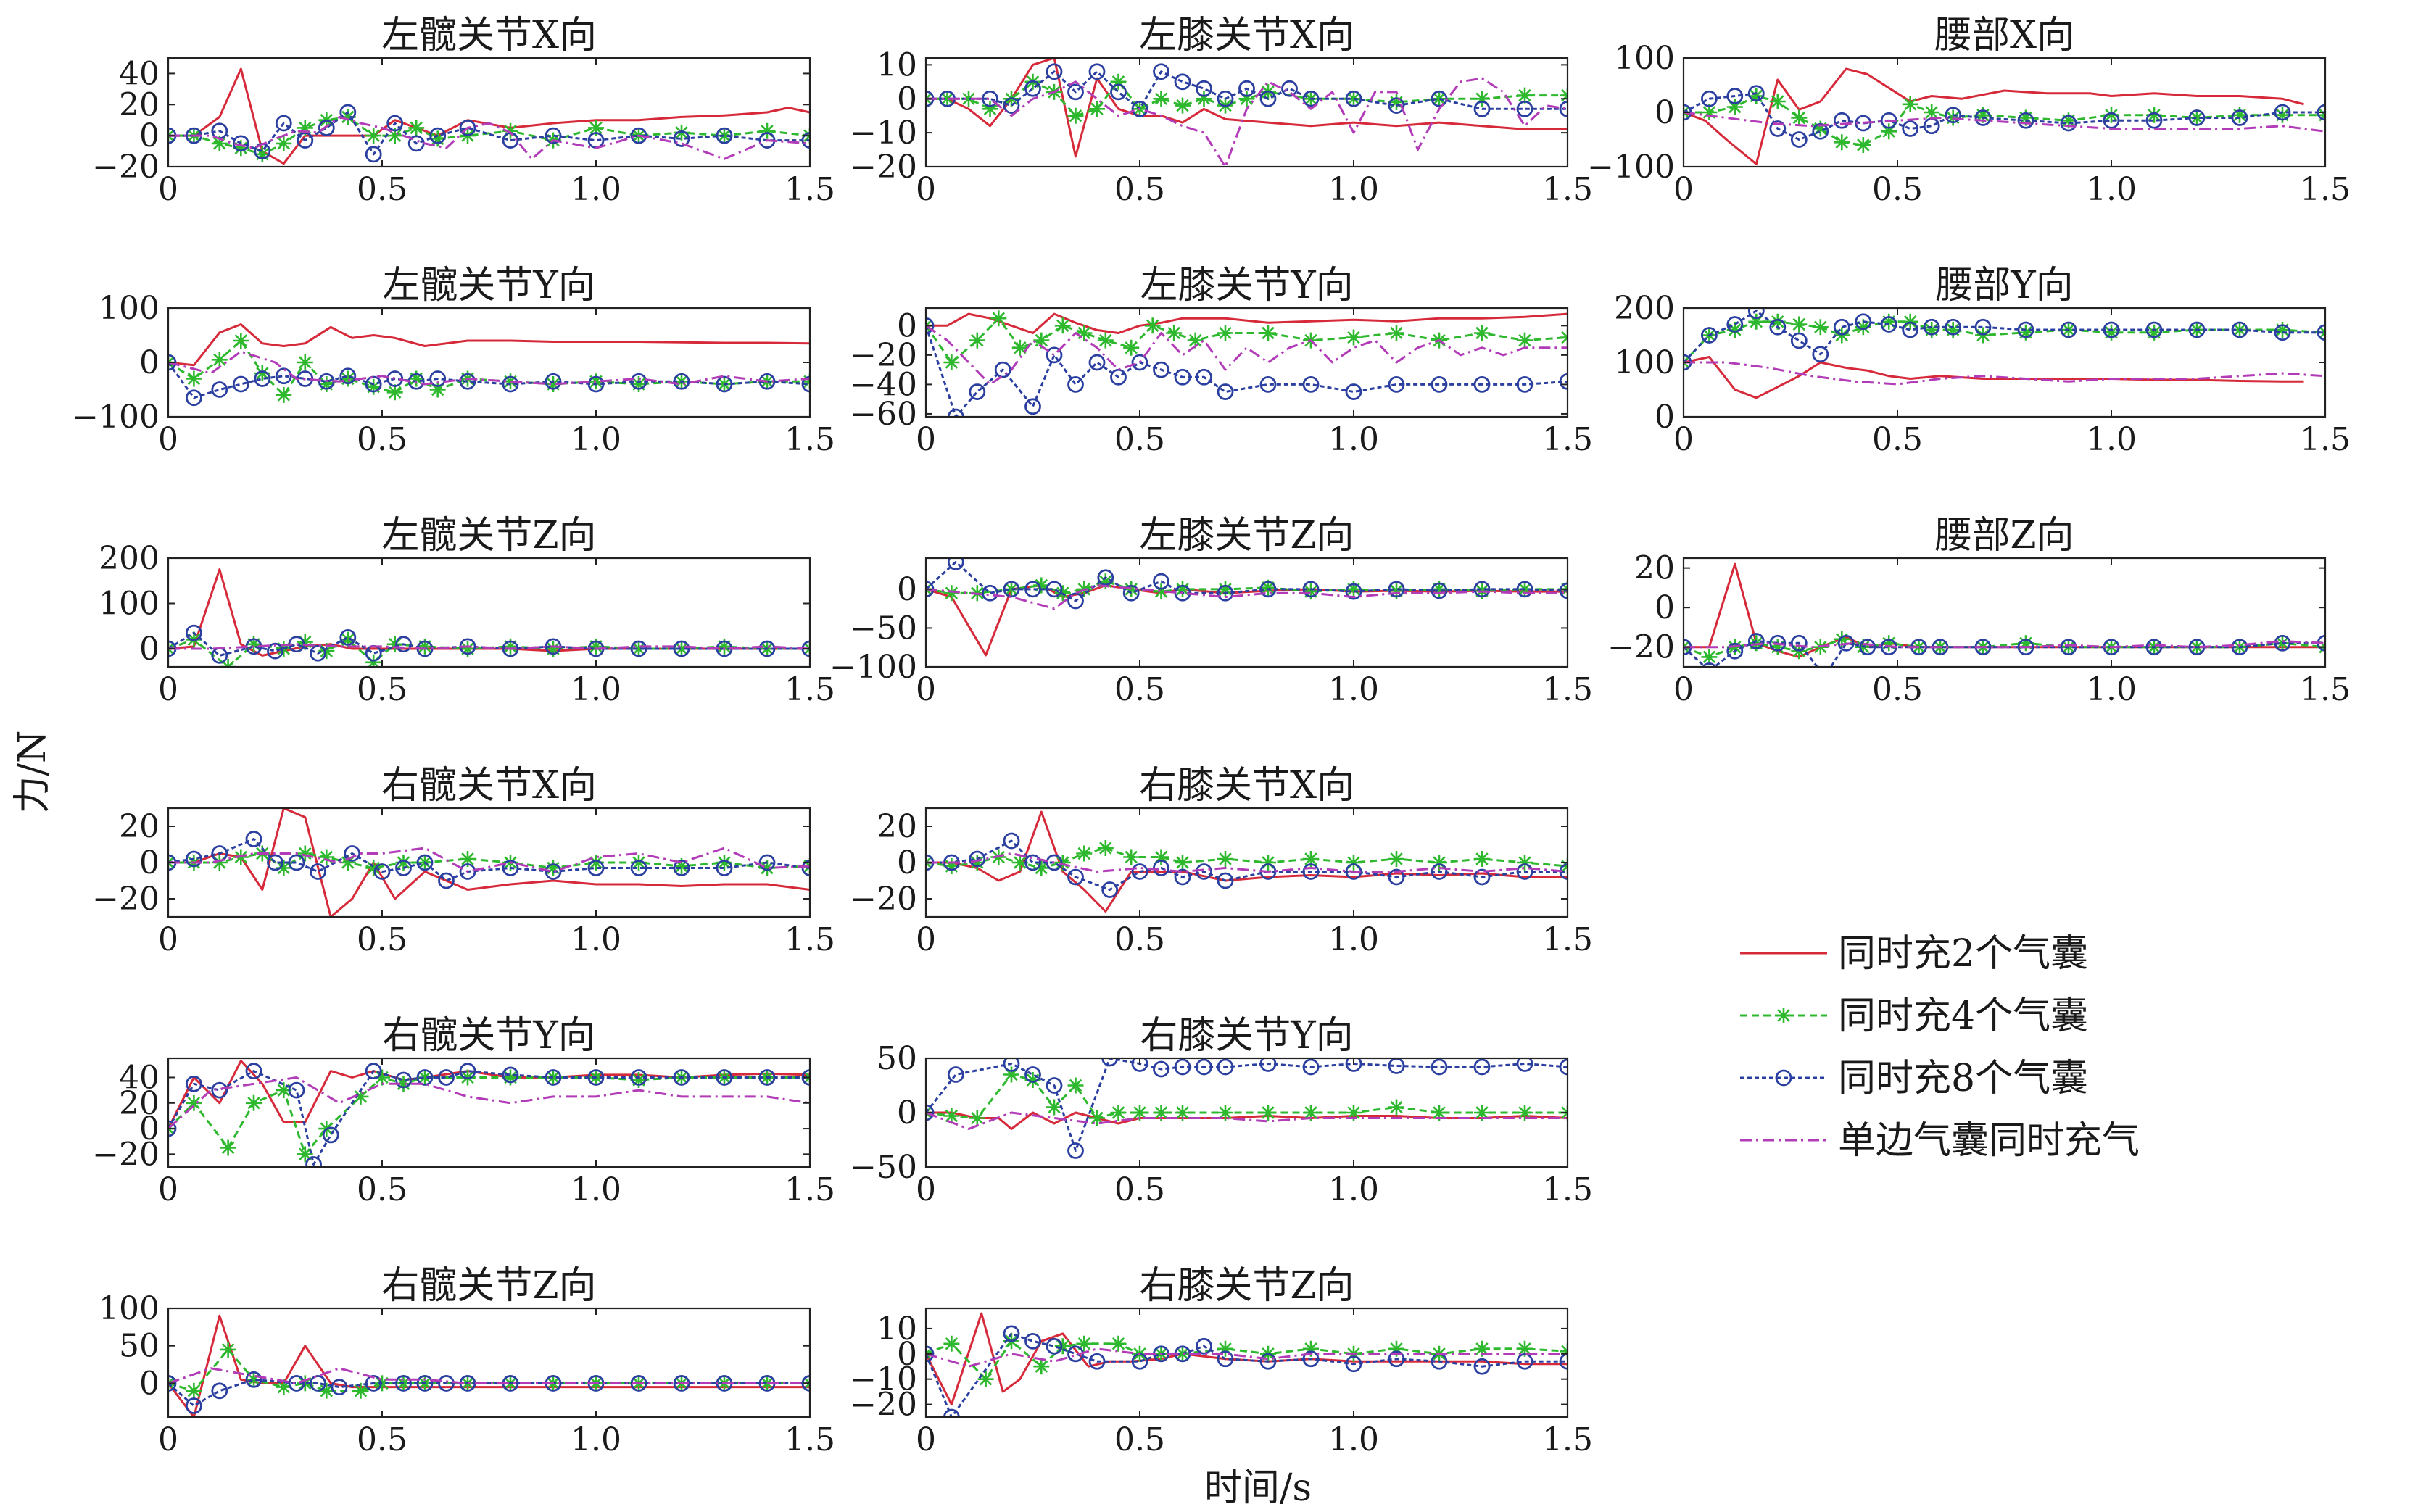 This screenshot has width=2426, height=1512. Describe the element at coordinates (883, 1379) in the screenshot. I see `y-tick-label: −10` at that location.